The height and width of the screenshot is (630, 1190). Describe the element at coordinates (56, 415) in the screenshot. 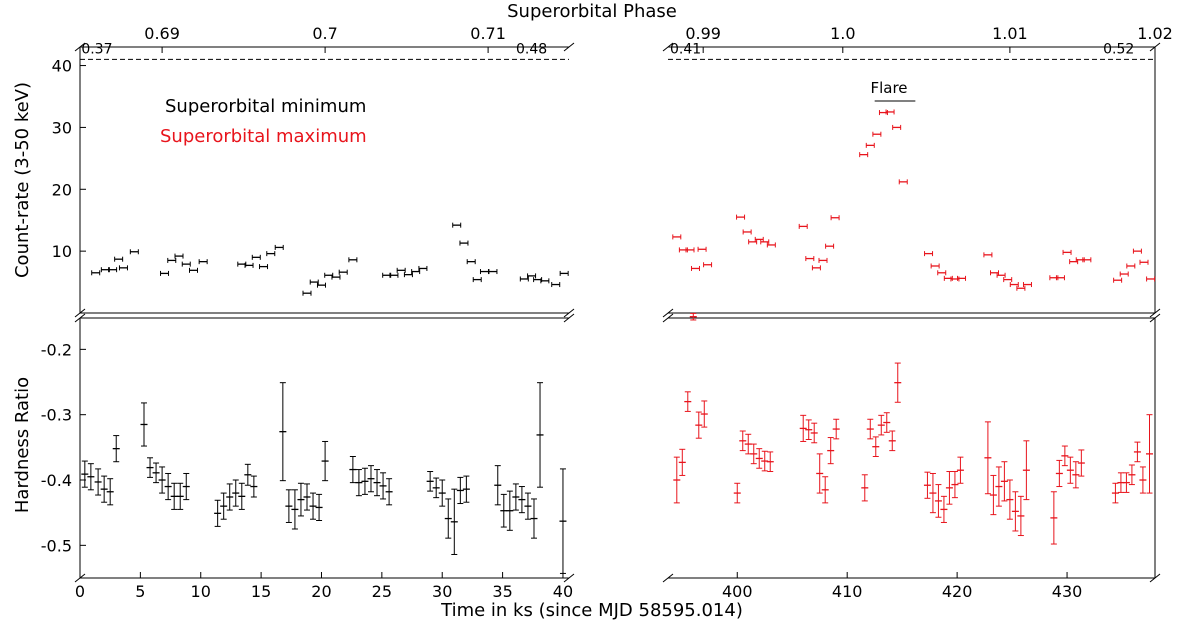

I see `ytick-label--0.3: -0.3` at that location.